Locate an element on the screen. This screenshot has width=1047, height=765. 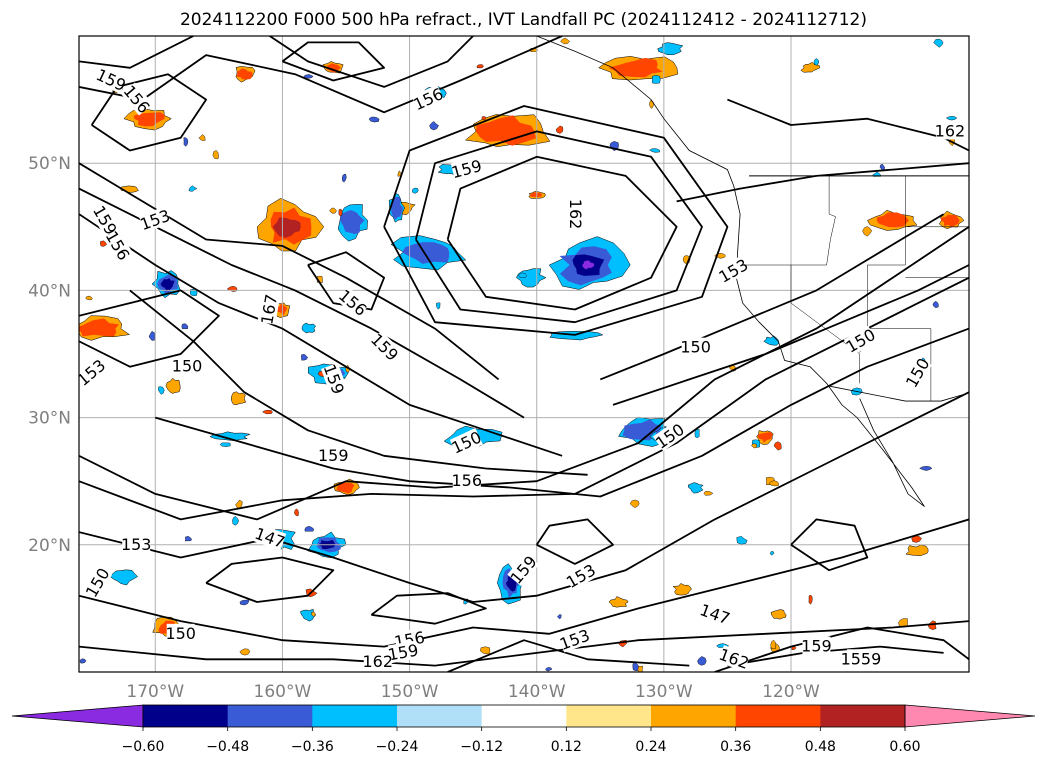
colorbar-frame is located at coordinates (524, 716).